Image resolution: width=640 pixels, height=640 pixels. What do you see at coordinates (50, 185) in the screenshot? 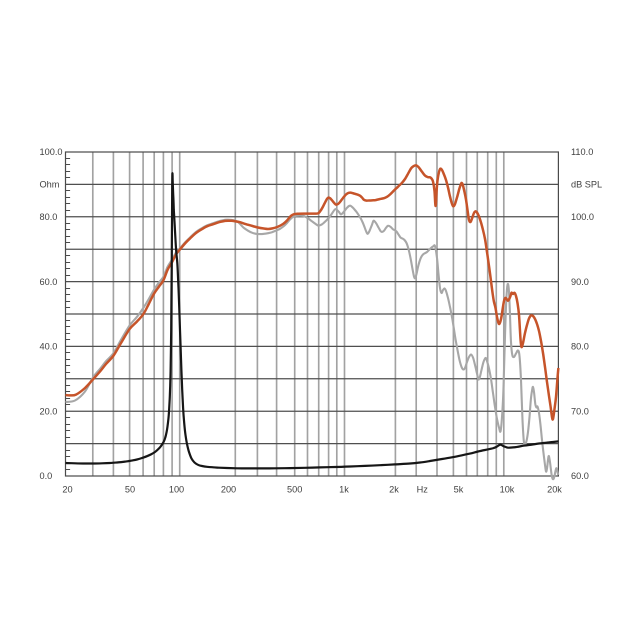
I see `svg-text: Ohm` at bounding box center [50, 185].